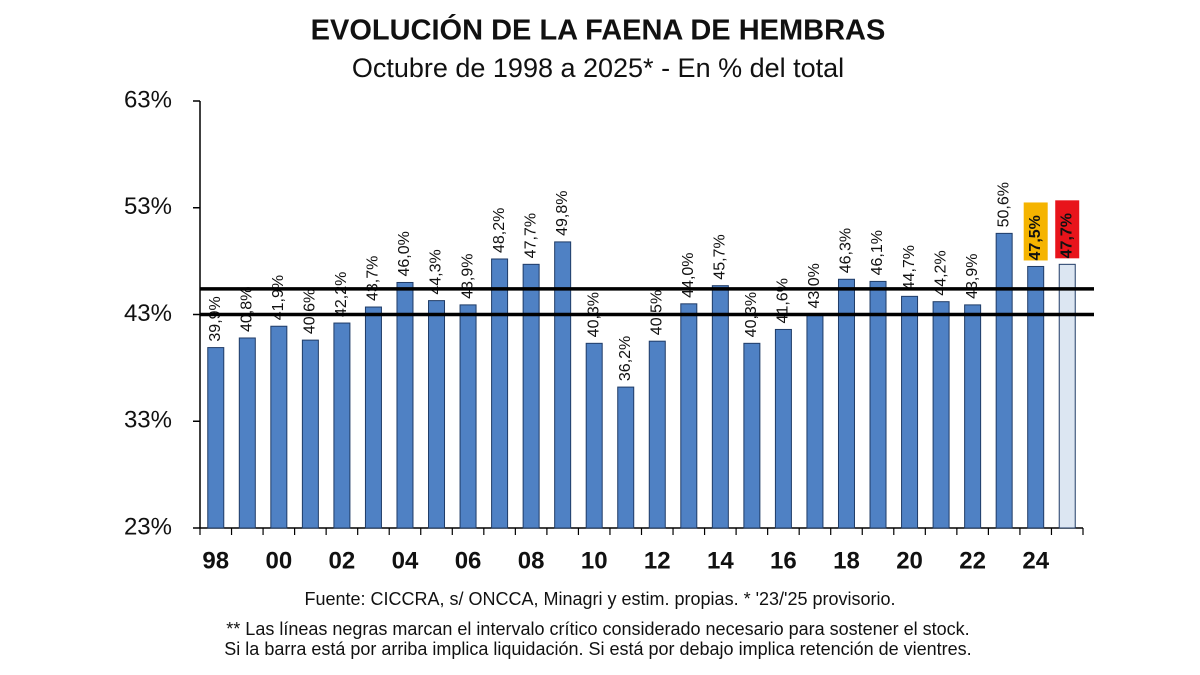 This screenshot has height=675, width=1200. I want to click on value-label: 41,6%, so click(783, 300).